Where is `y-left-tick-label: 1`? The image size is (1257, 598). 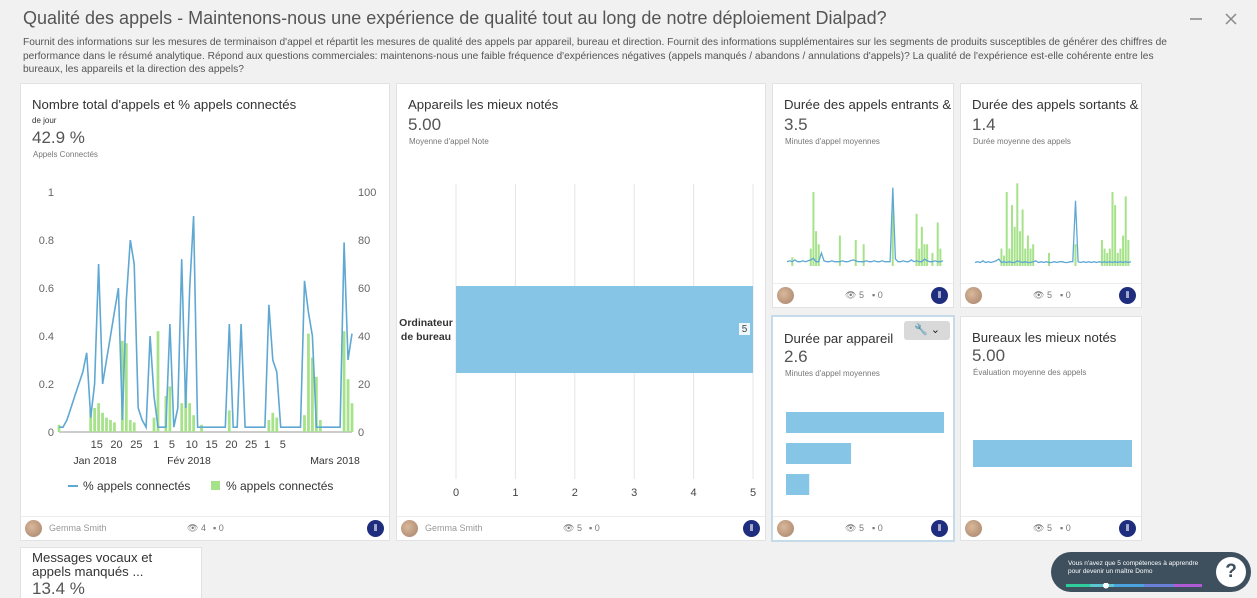 y-left-tick-label: 1 is located at coordinates (51, 193).